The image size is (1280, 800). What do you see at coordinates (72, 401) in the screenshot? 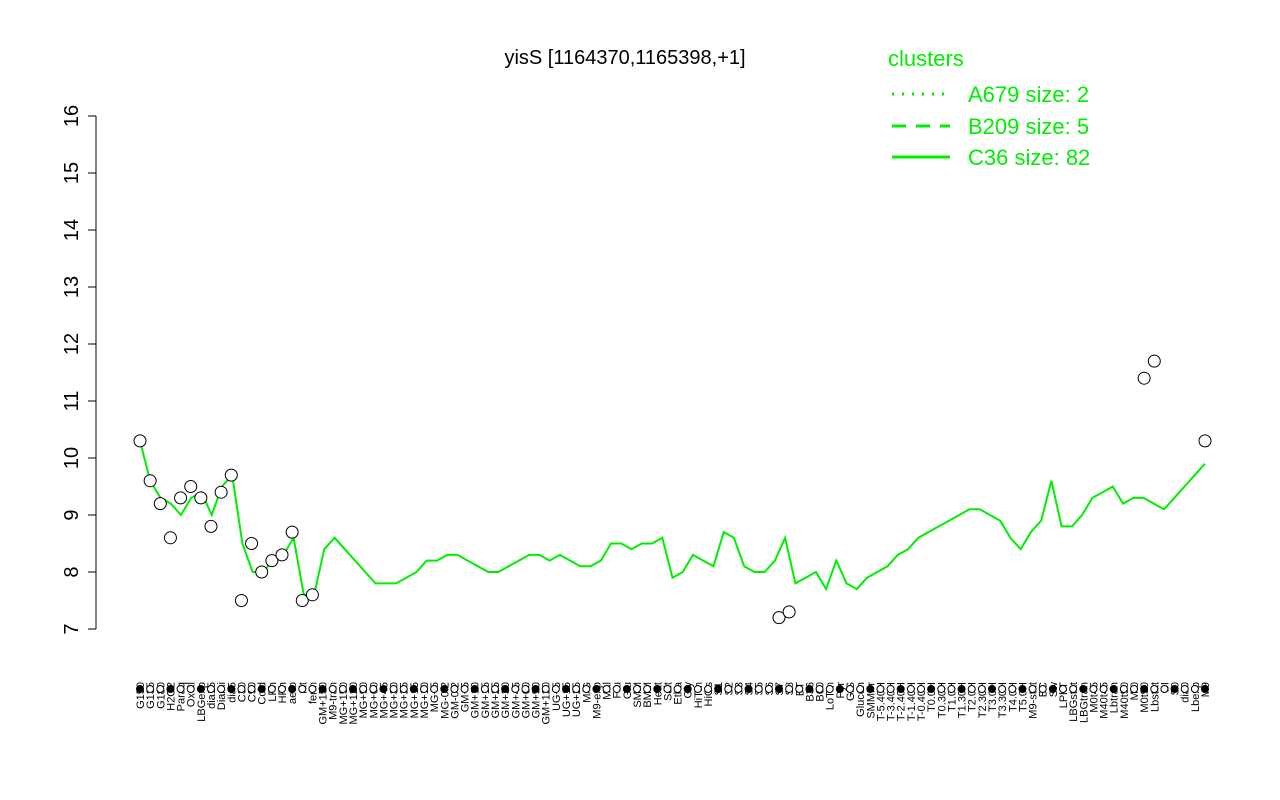
I see `y-tick-label: 11` at bounding box center [72, 401].